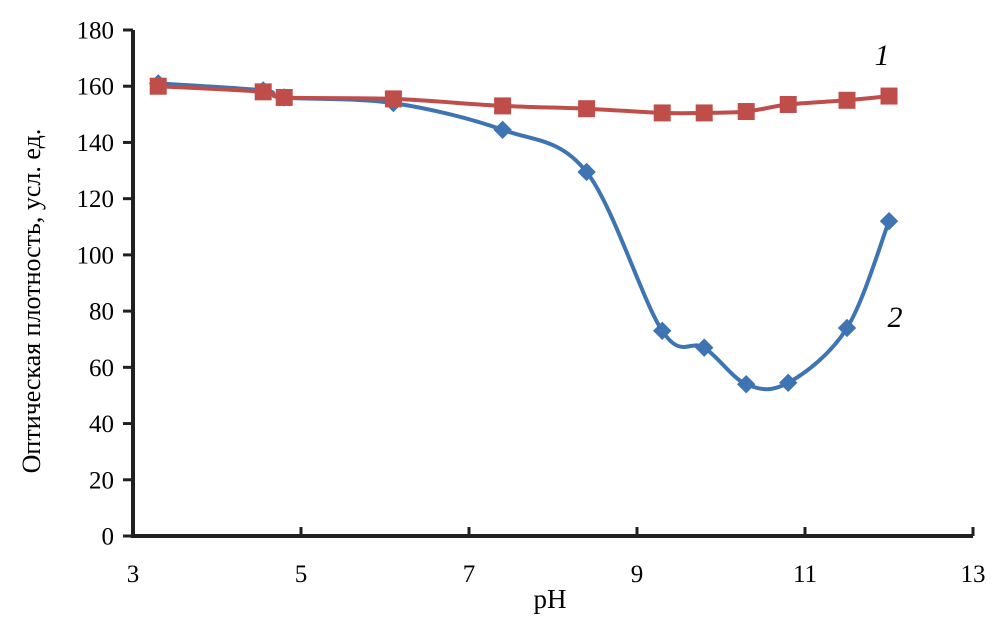 The width and height of the screenshot is (993, 620). I want to click on y-tick-label: 120, so click(96, 199).